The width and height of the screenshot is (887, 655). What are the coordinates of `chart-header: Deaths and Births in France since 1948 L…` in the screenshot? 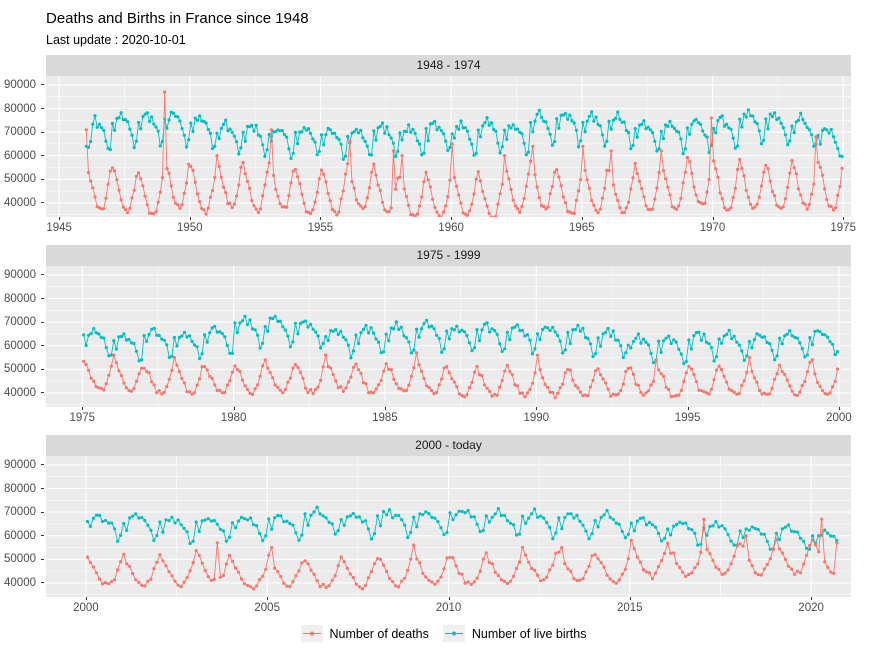 It's located at (443, 27).